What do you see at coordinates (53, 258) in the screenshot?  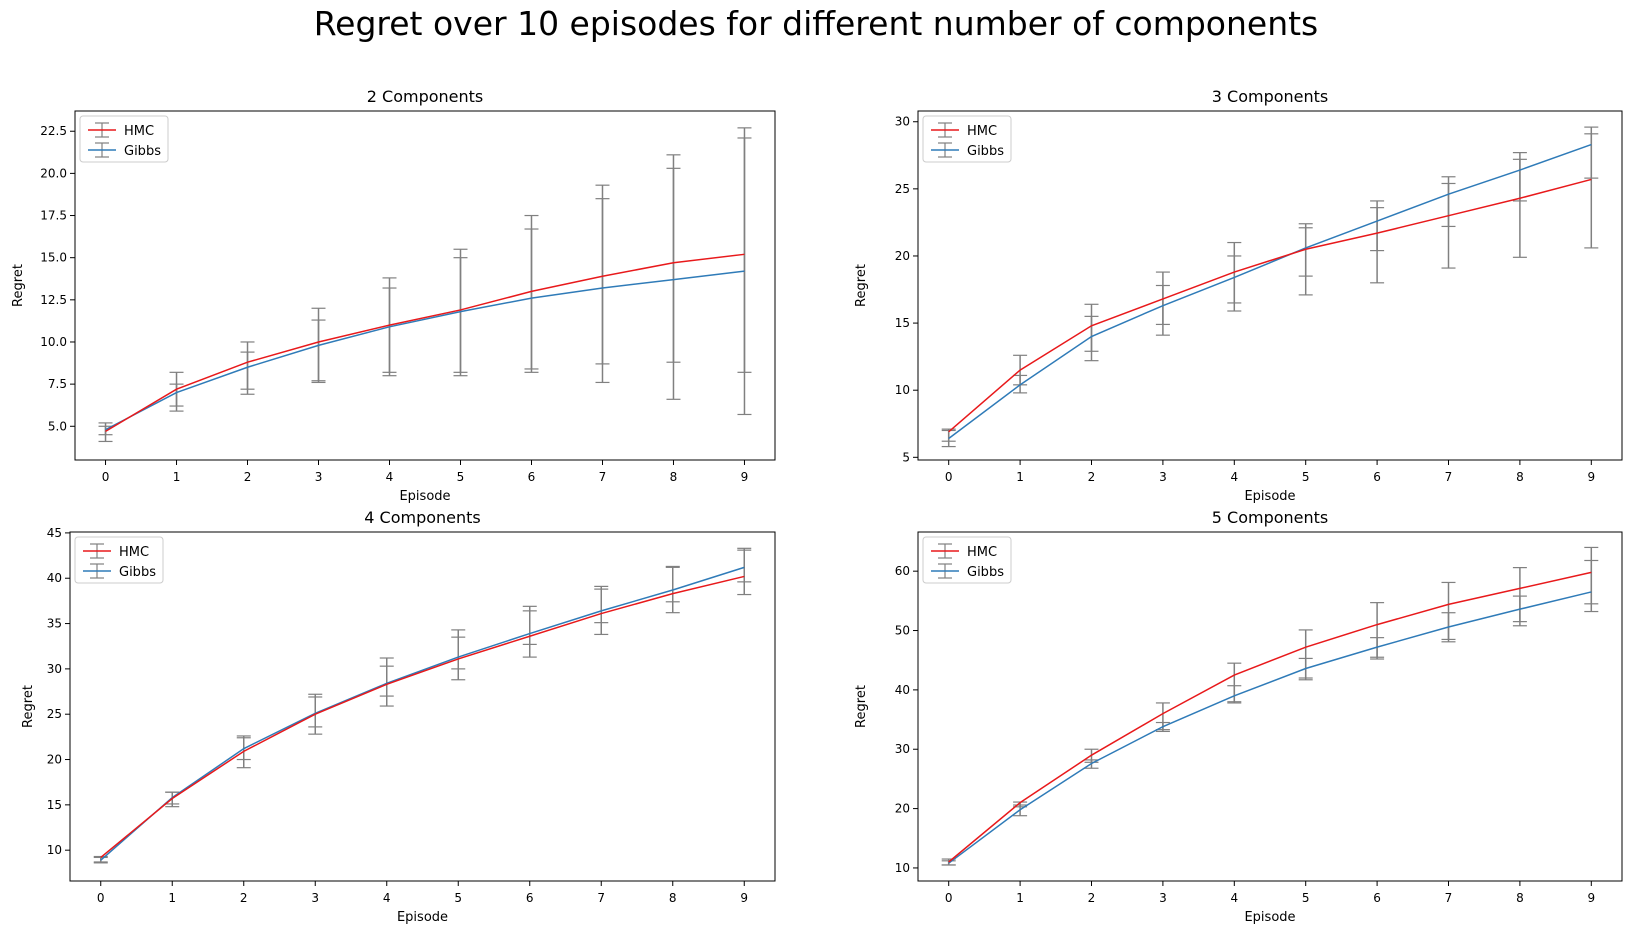 I see `y-tick-label: 15.0` at bounding box center [53, 258].